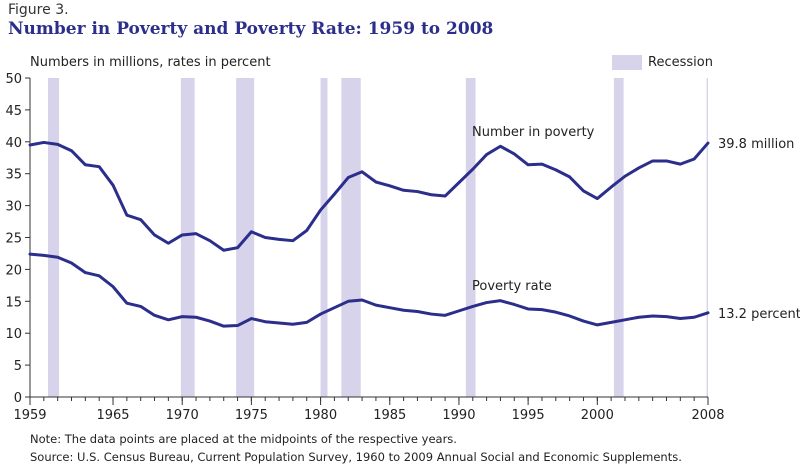 Image resolution: width=800 pixels, height=471 pixels. I want to click on series-1-point-1980, so click(320, 314).